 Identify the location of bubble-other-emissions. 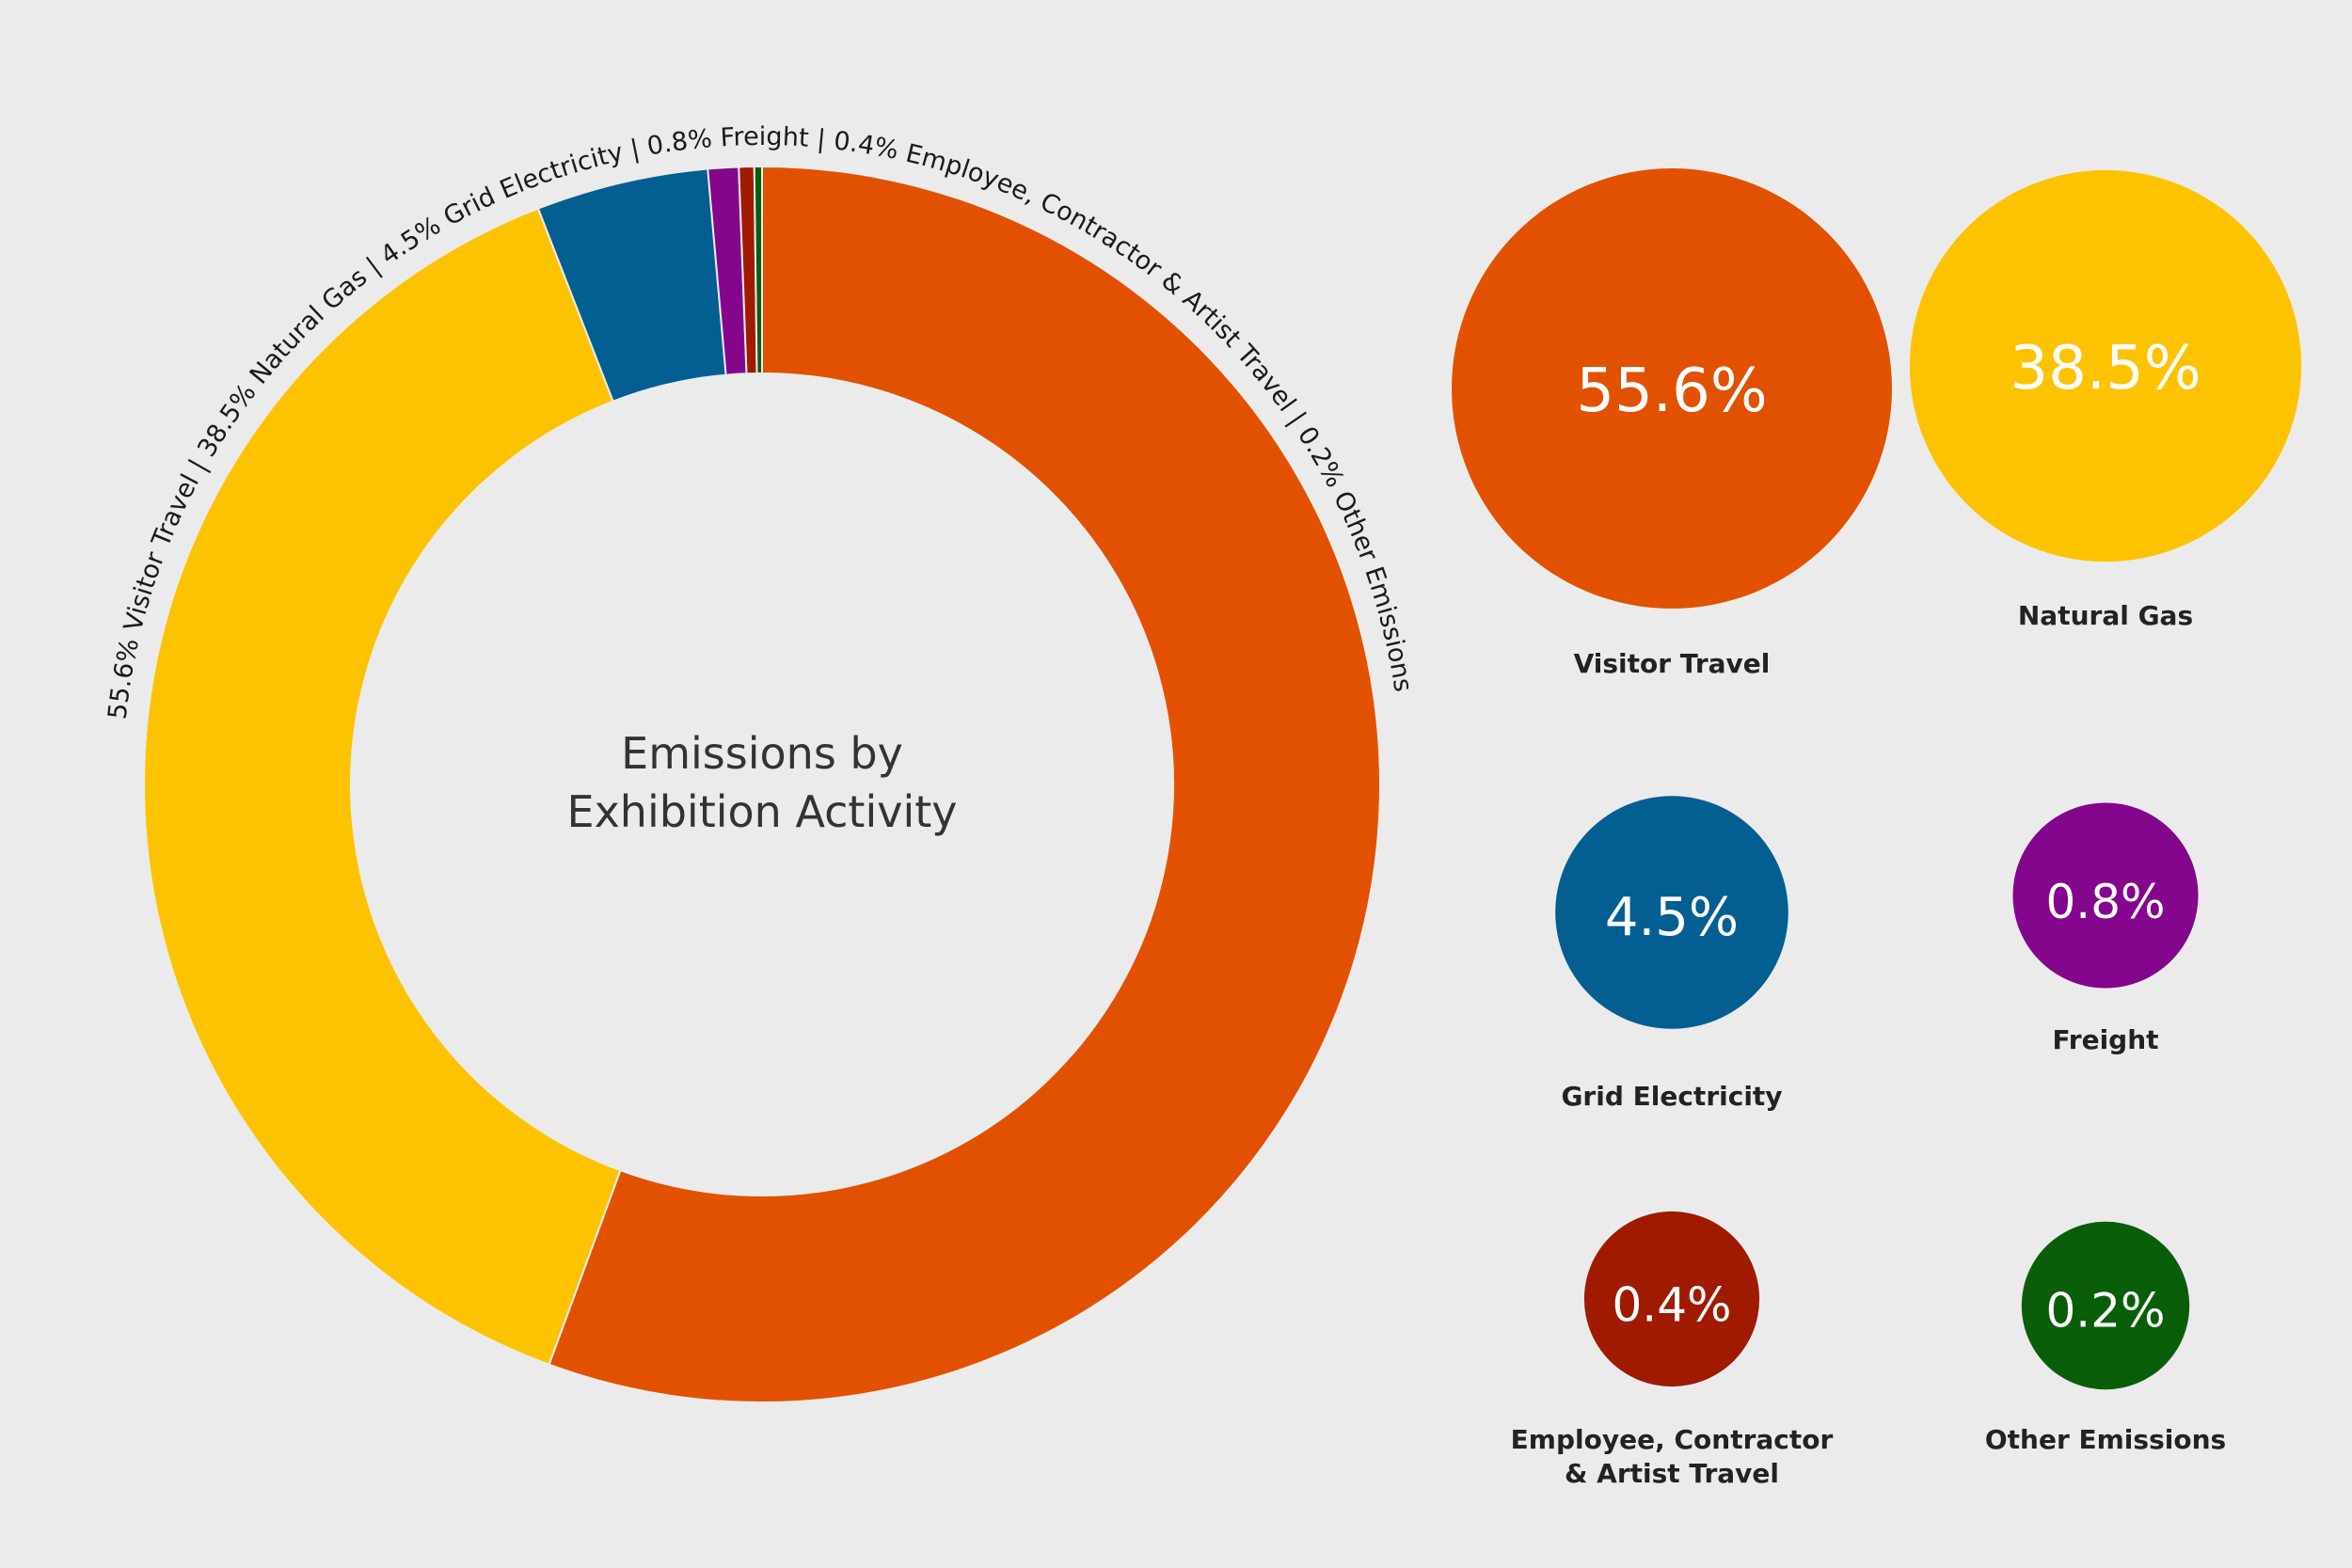
(2105, 1305).